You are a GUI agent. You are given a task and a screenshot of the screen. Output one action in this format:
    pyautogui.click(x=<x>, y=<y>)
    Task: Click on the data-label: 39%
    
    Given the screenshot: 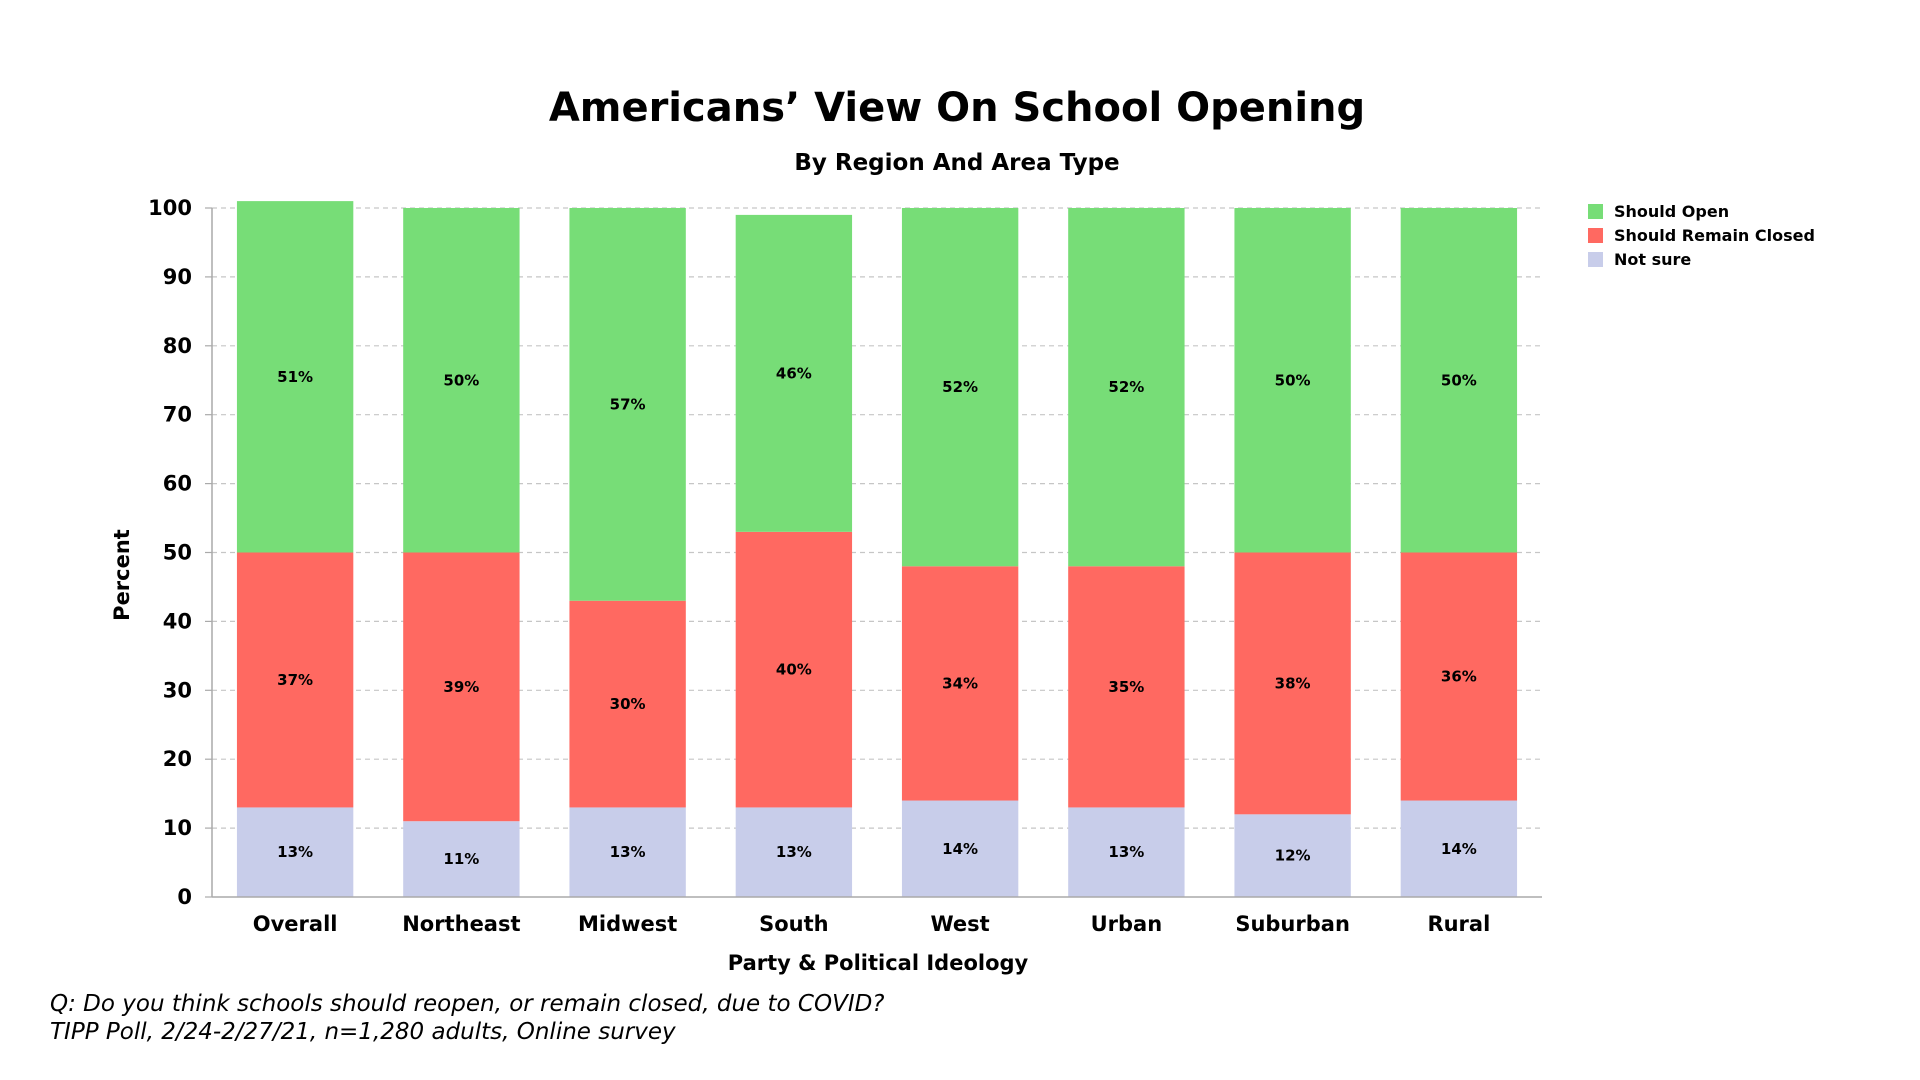 What is the action you would take?
    pyautogui.click(x=461, y=687)
    